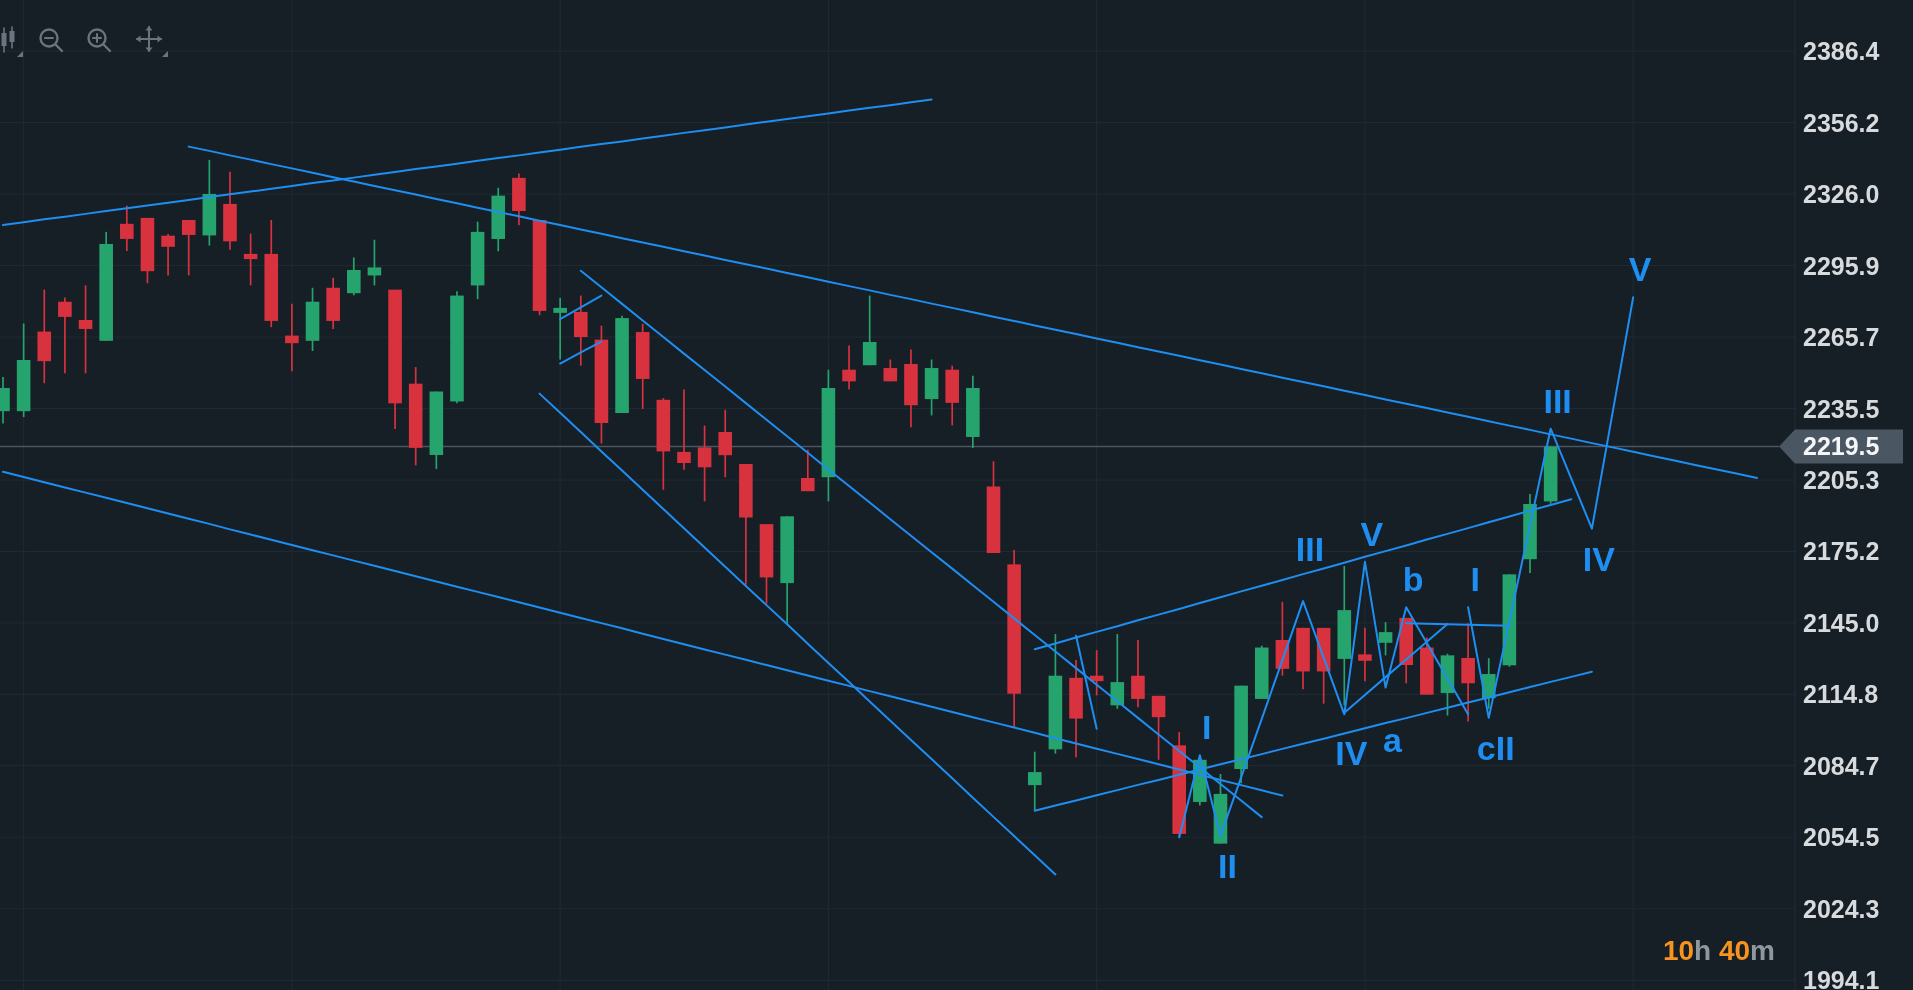 This screenshot has height=990, width=1913. I want to click on y-tick-label: 2054.5, so click(1841, 837).